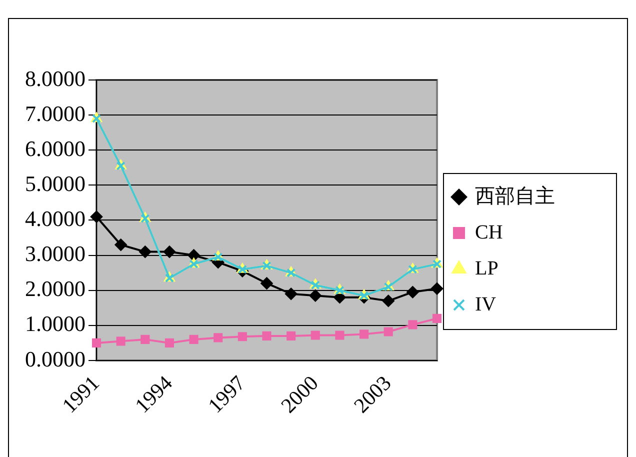 The image size is (636, 457). Describe the element at coordinates (55, 183) in the screenshot. I see `y-tick-label: 5.0000` at that location.